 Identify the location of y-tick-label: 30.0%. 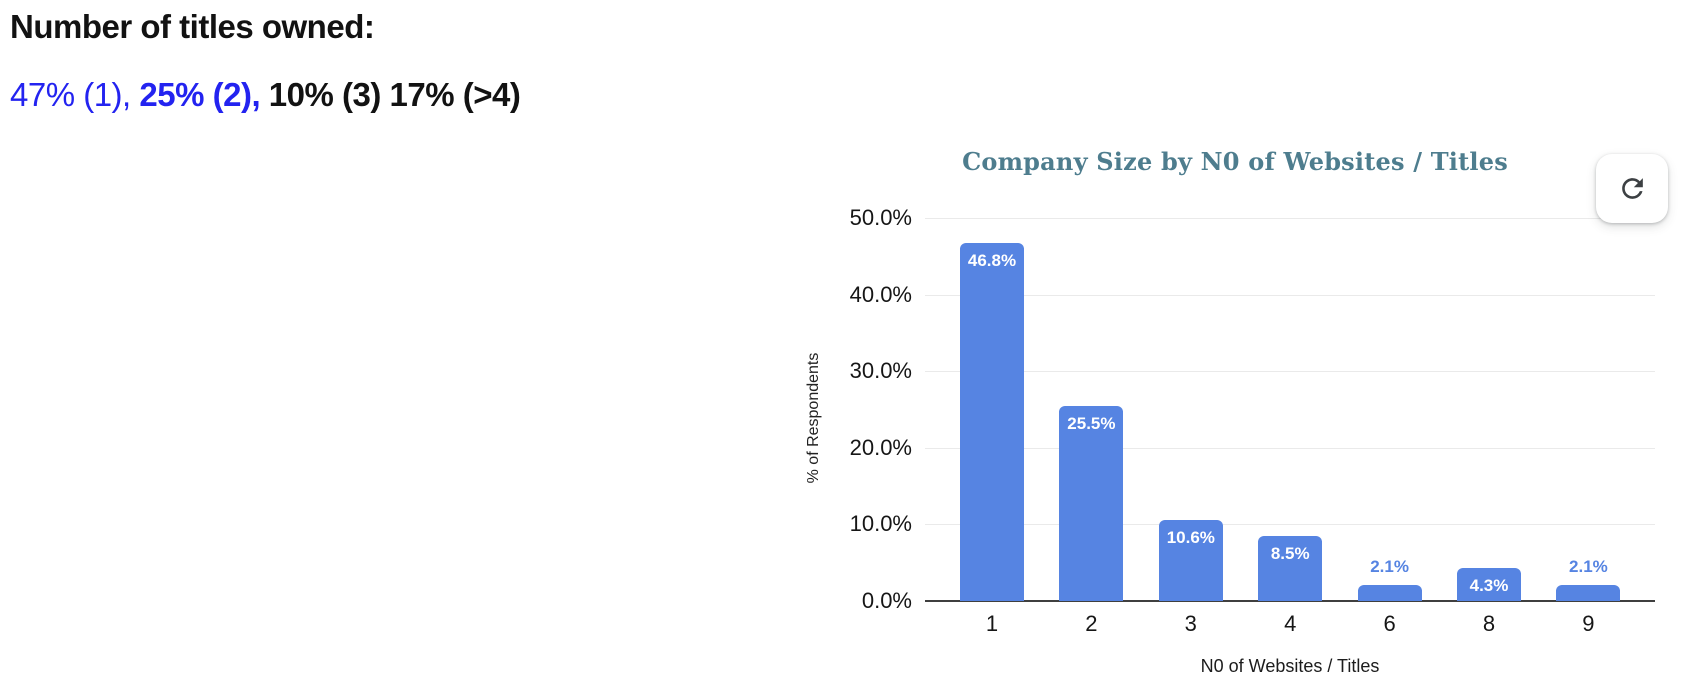
(880, 371).